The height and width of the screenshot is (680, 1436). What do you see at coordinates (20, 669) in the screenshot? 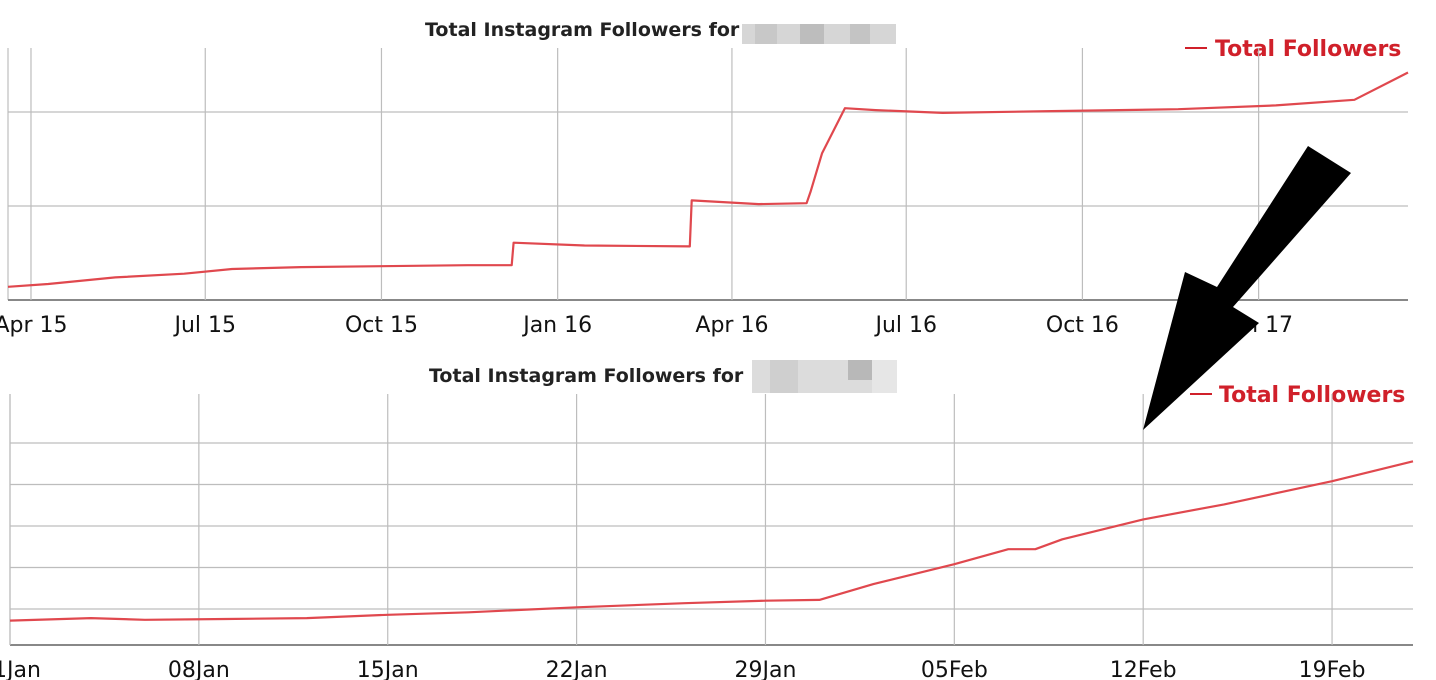
I see `x-tick-label: 01Jan` at bounding box center [20, 669].